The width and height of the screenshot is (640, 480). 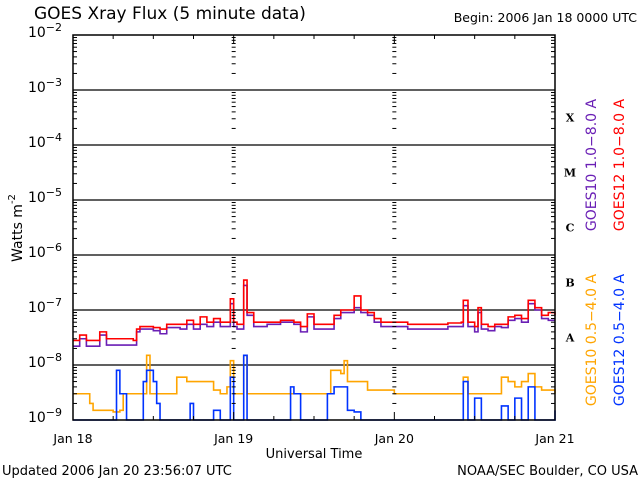 I want to click on y-tick-exp: −3, so click(x=54, y=82).